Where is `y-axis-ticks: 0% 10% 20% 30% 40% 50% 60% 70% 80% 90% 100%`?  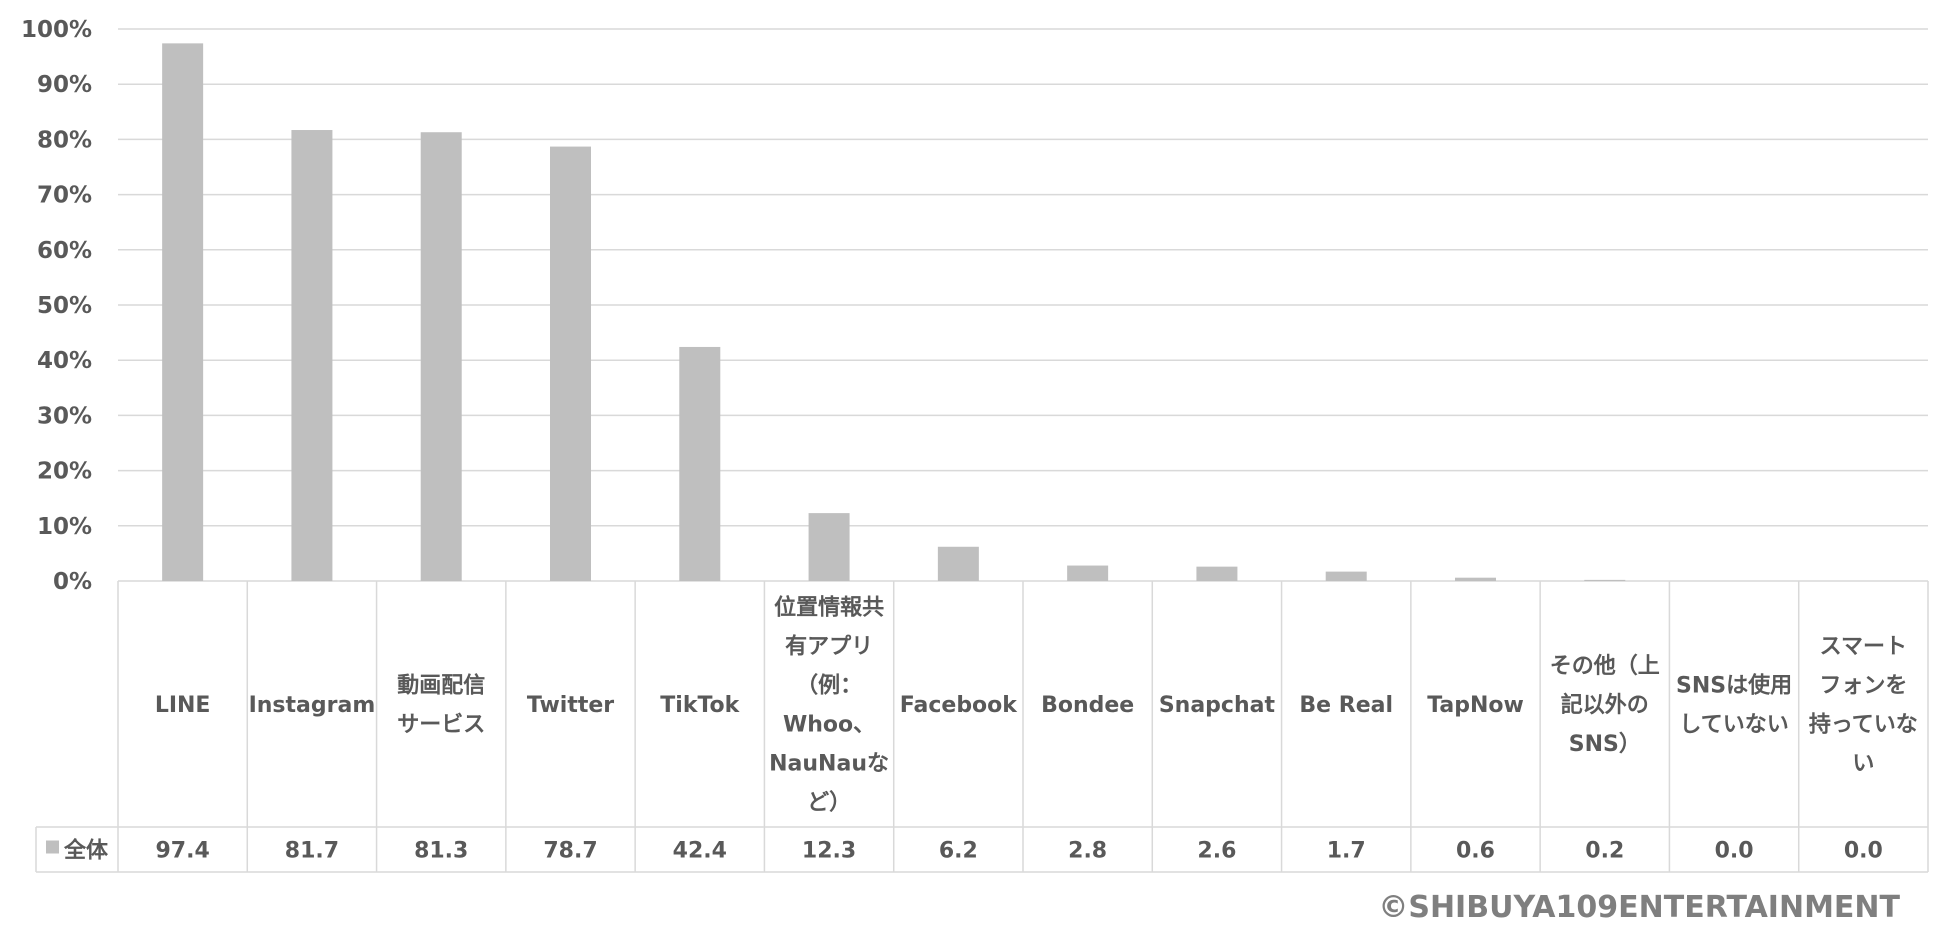
y-axis-ticks: 0% 10% 20% 30% 40% 50% 60% 70% 80% 90% 100% is located at coordinates (56, 306).